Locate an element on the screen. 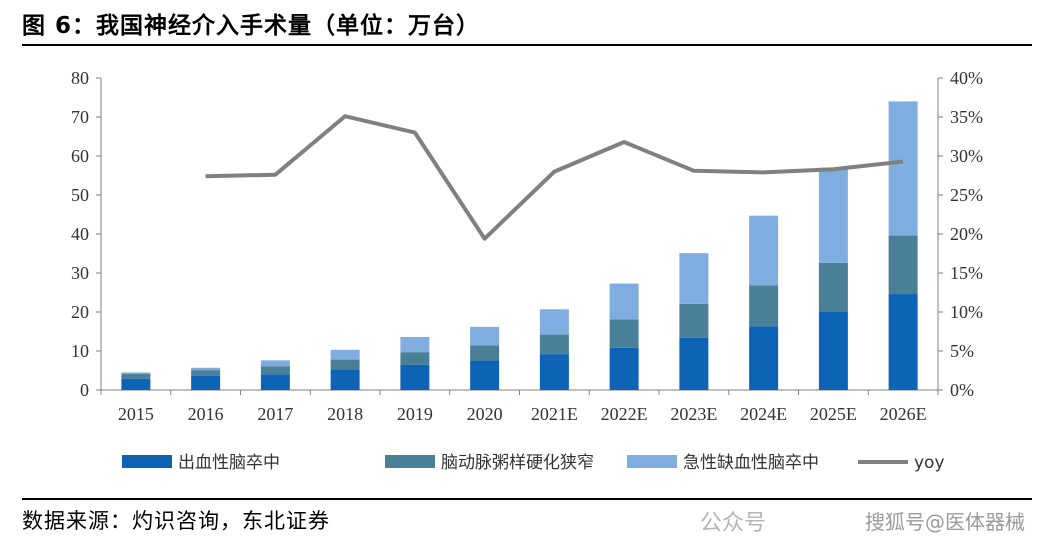 This screenshot has height=543, width=1053. x-tick-label: 2023E is located at coordinates (693, 414).